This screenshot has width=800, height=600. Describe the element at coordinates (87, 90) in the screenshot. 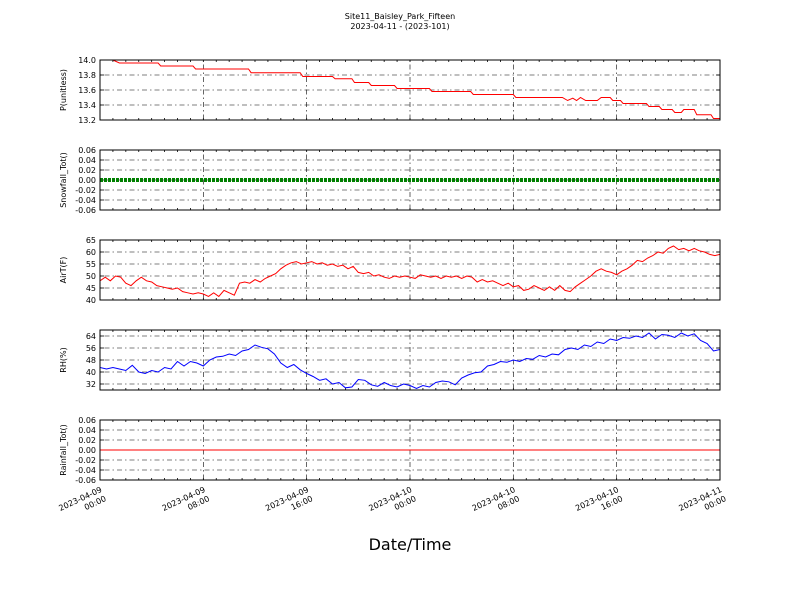

I see `y-tick-label: 13.6` at that location.